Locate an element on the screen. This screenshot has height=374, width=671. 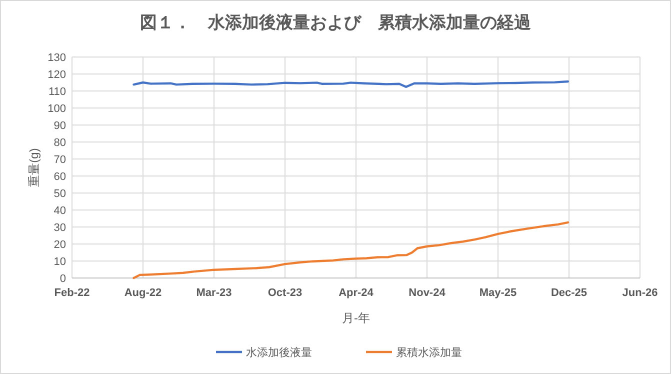
y-tick-label: 120 is located at coordinates (57, 75).